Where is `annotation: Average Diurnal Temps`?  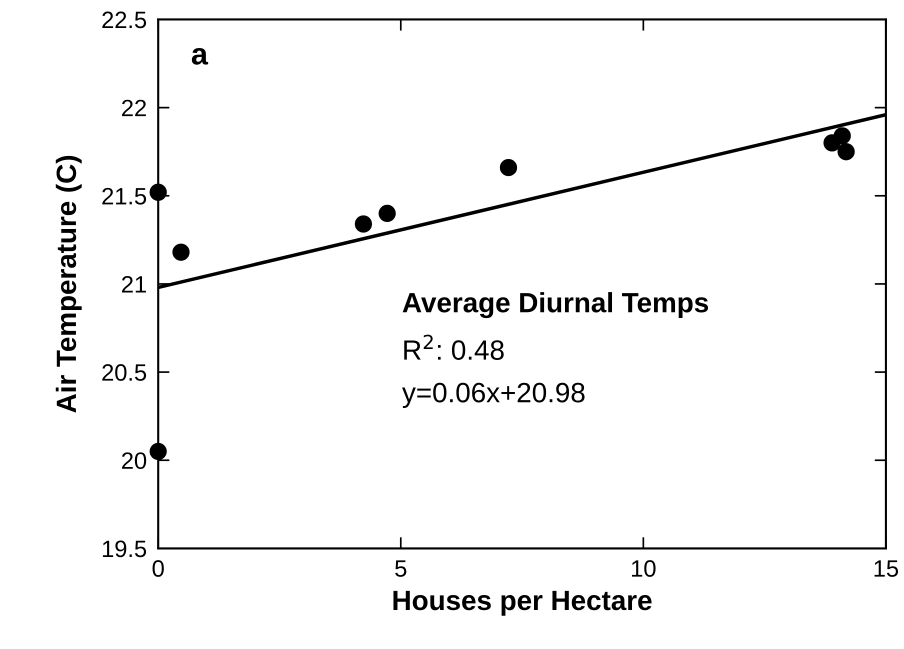
annotation: Average Diurnal Temps is located at coordinates (555, 305).